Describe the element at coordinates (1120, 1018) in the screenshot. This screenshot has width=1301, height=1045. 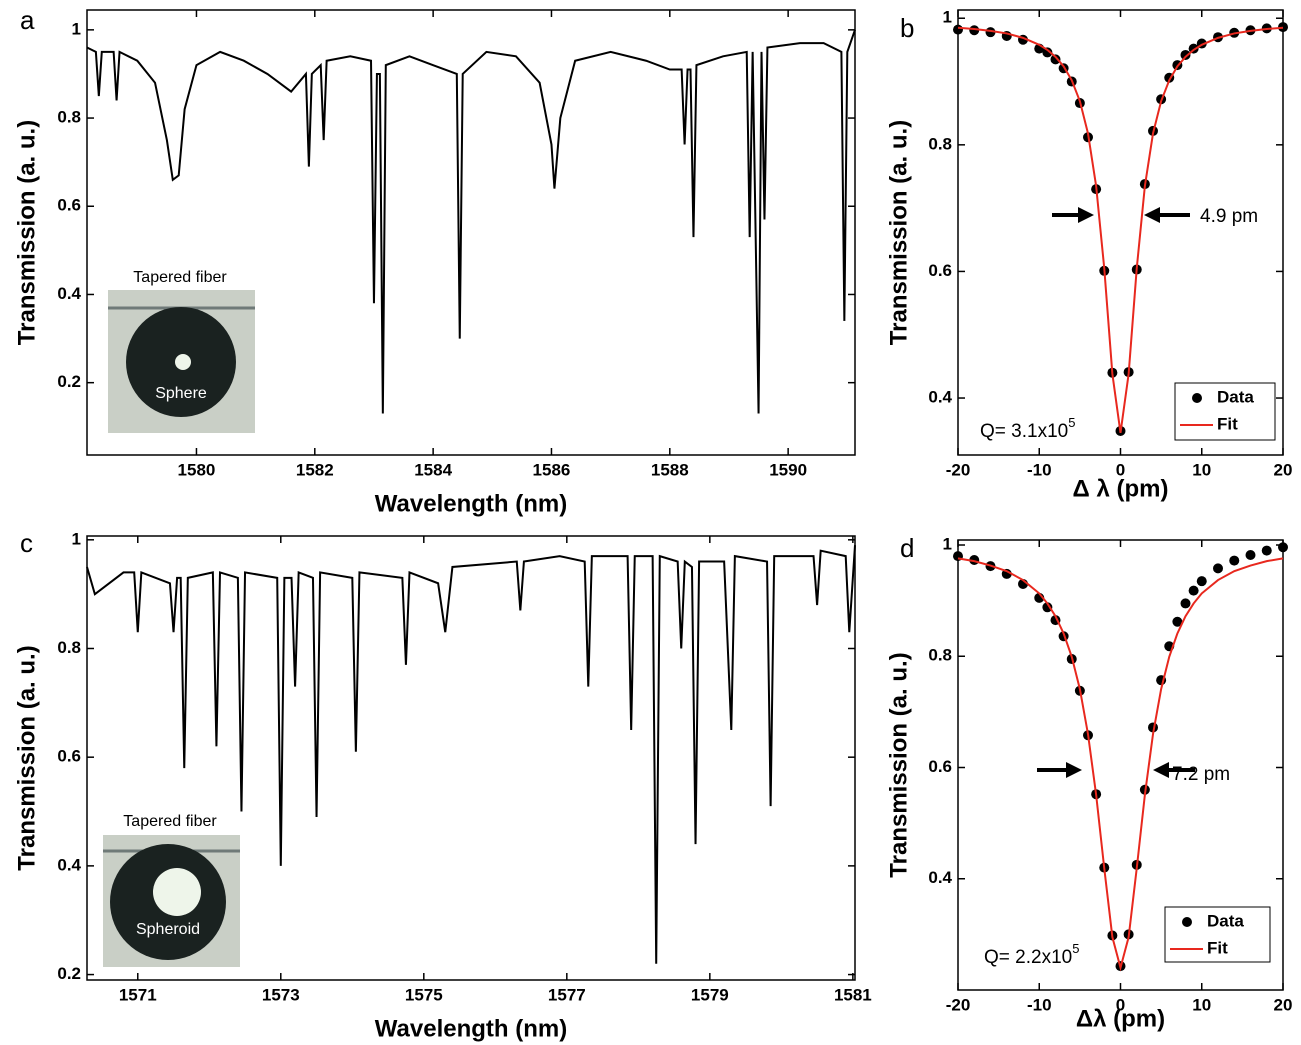
I see `x-axis-label: Δλ (pm)` at that location.